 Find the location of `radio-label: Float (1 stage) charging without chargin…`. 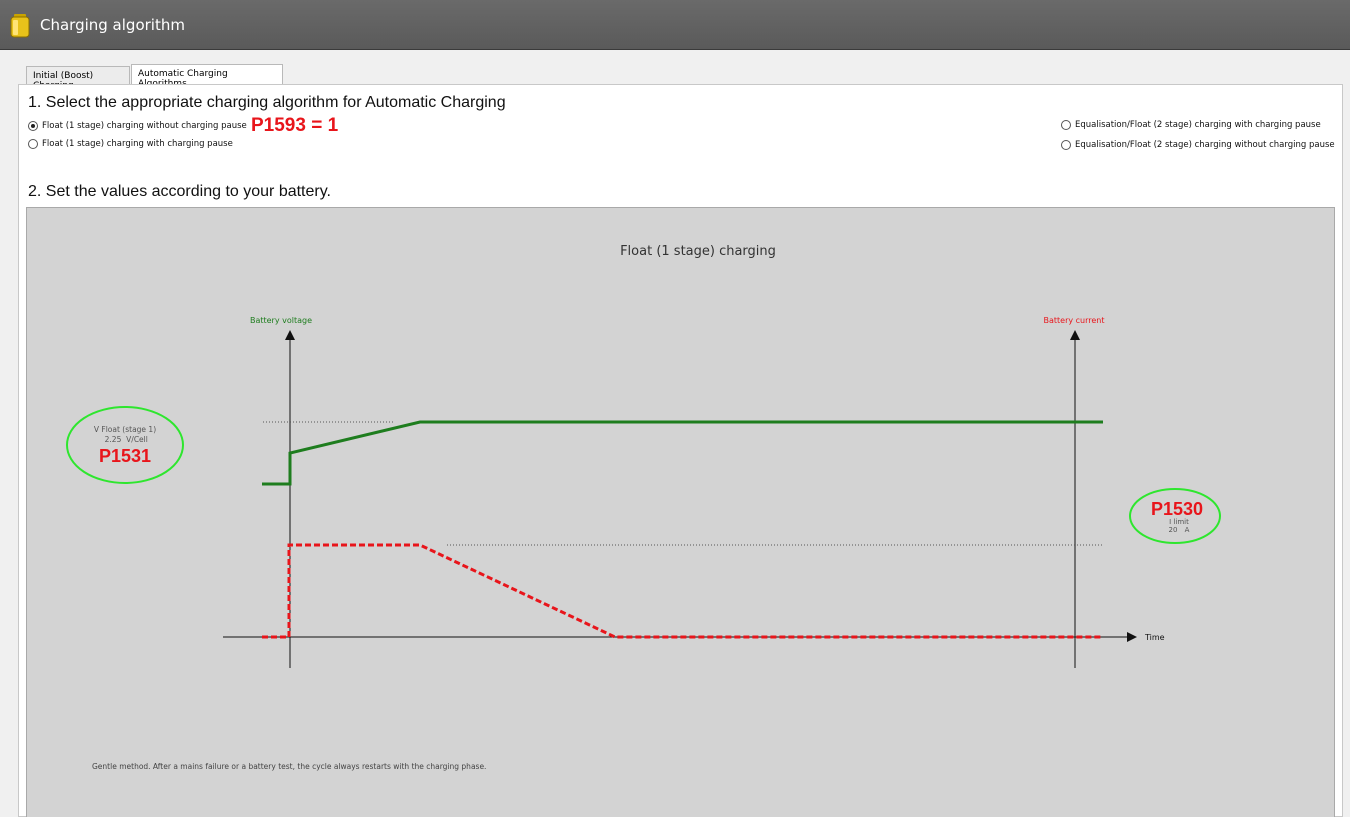

radio-label: Float (1 stage) charging without chargin… is located at coordinates (144, 126).